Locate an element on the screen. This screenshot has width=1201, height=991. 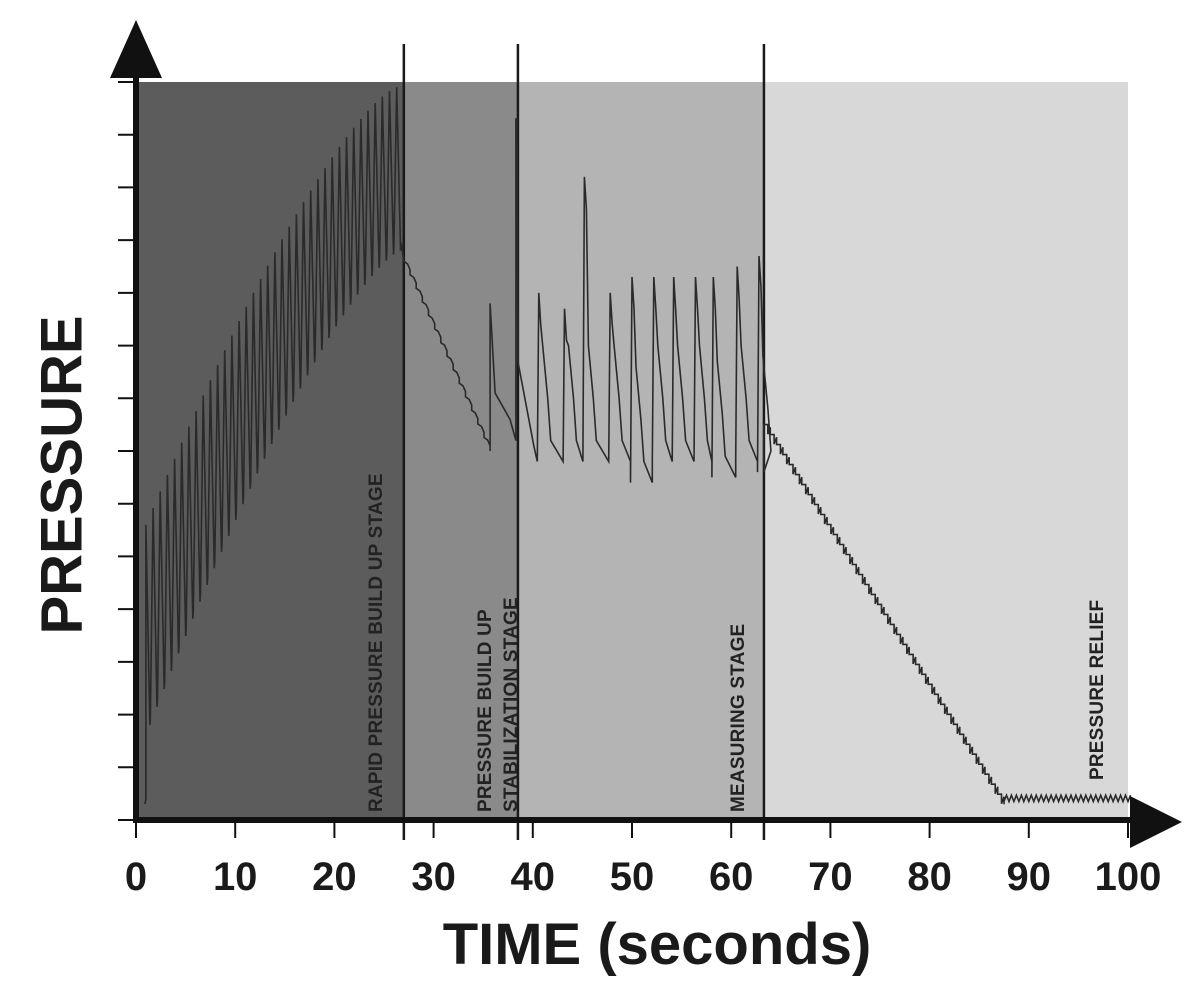
x-tick-label-100: 100 is located at coordinates (1128, 877).